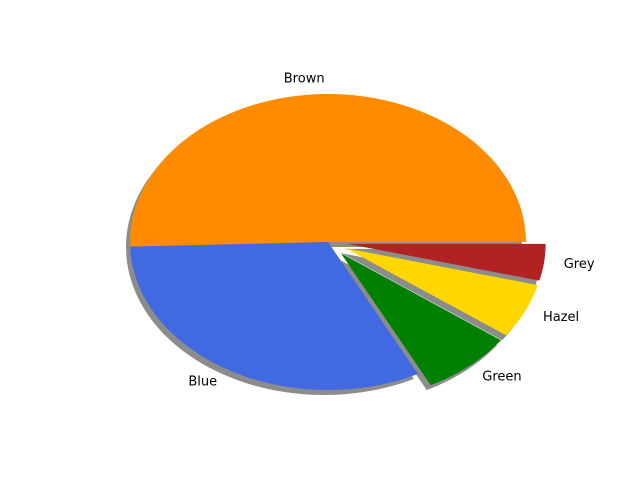 The width and height of the screenshot is (640, 480). What do you see at coordinates (304, 79) in the screenshot?
I see `pie-label-brown: Brown` at bounding box center [304, 79].